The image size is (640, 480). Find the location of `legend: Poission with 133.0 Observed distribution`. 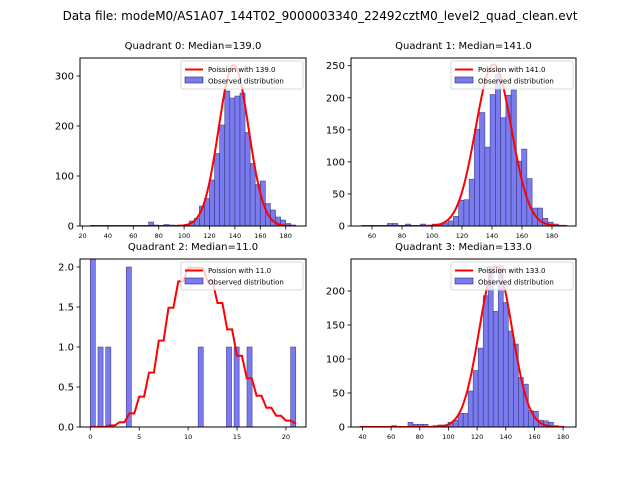

legend: Poission with 133.0 Observed distribution is located at coordinates (512, 276).